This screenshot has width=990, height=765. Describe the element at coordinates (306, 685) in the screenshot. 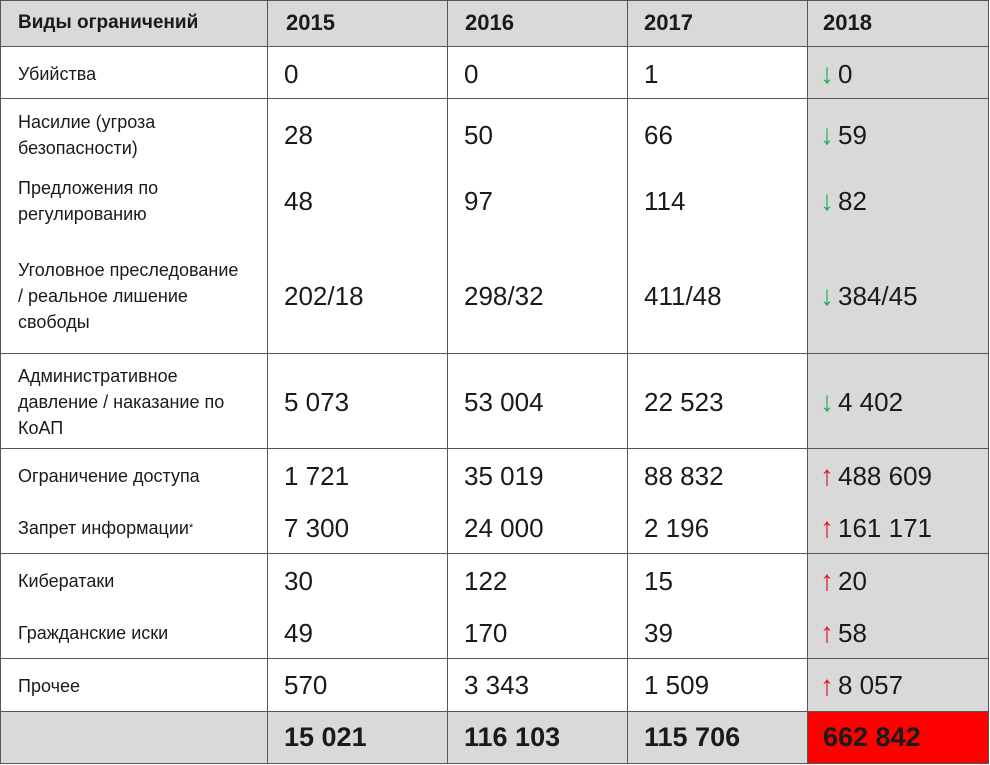

I see `cell-2015: 570` at that location.